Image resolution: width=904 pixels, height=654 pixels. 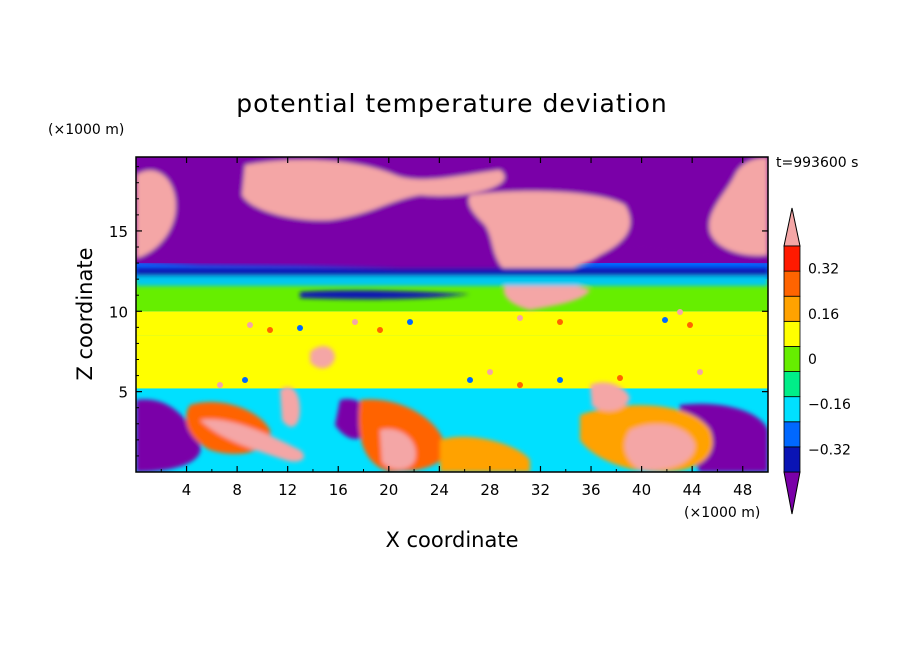 What do you see at coordinates (823, 270) in the screenshot?
I see `colorbar-label: 0.32` at bounding box center [823, 270].